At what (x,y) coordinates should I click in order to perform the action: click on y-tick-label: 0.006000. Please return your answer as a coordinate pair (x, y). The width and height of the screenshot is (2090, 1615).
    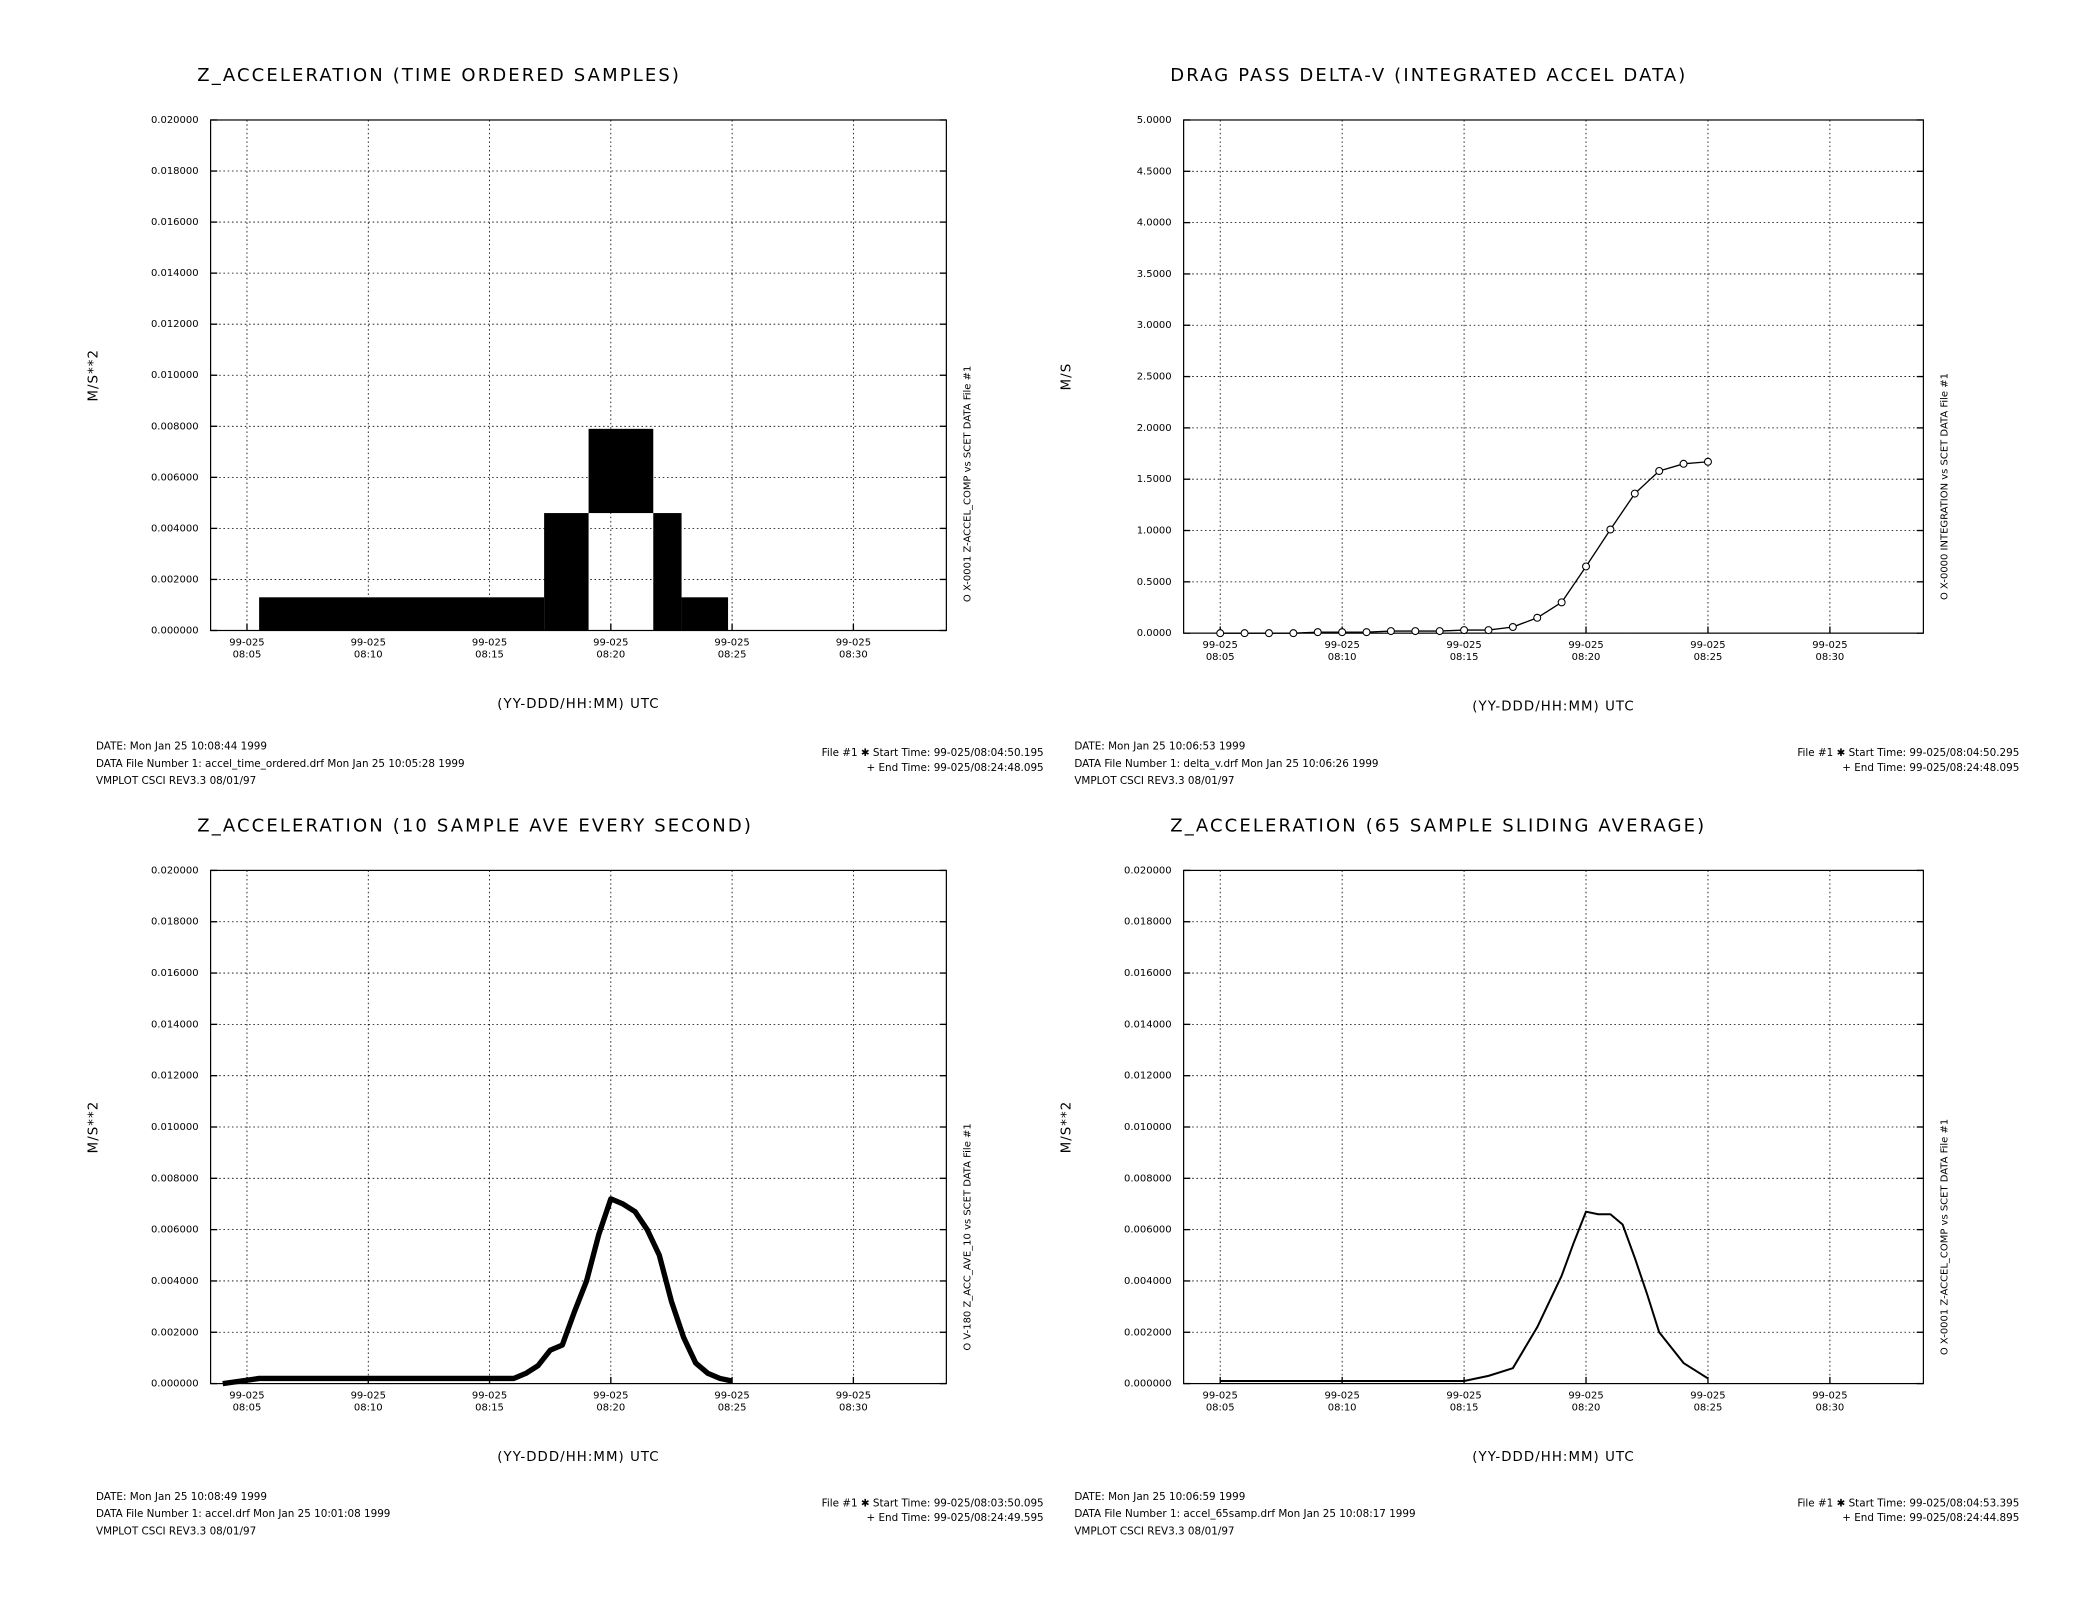
    Looking at the image, I should click on (175, 477).